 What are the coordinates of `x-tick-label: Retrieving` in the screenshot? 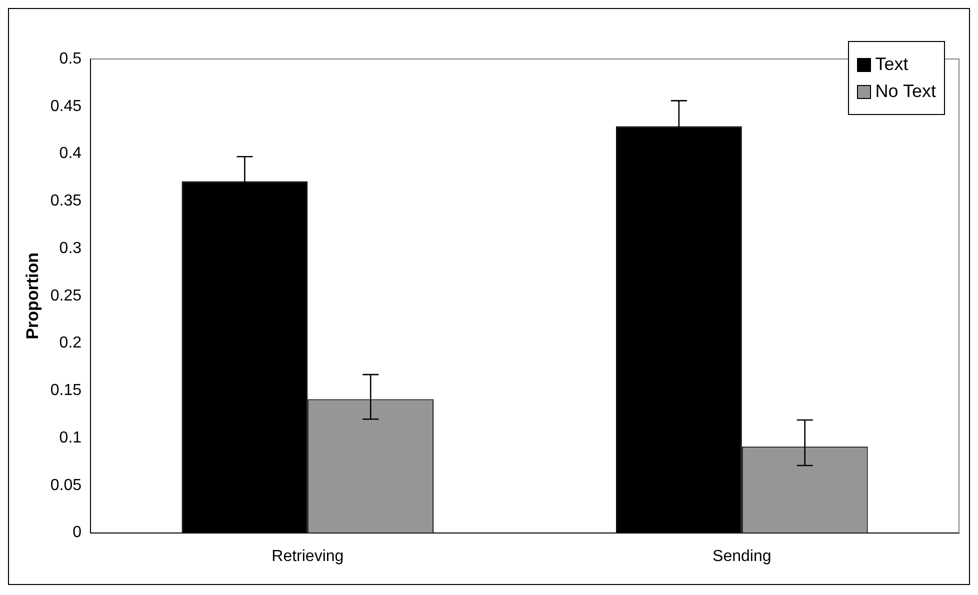 It's located at (308, 556).